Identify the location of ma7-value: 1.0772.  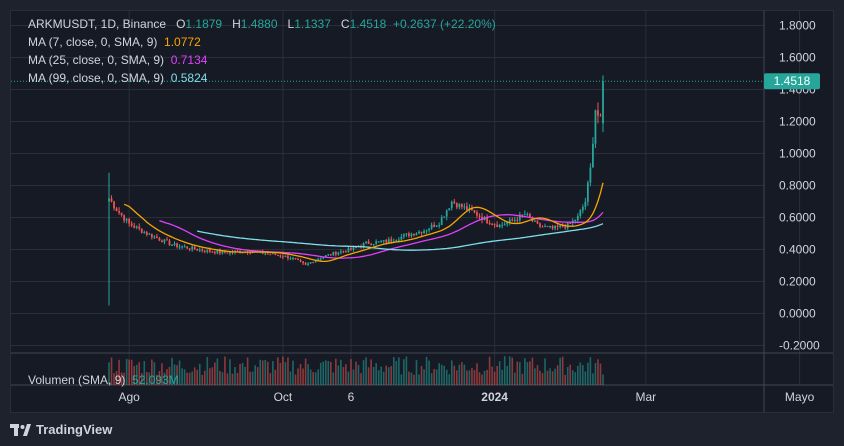
(182, 42).